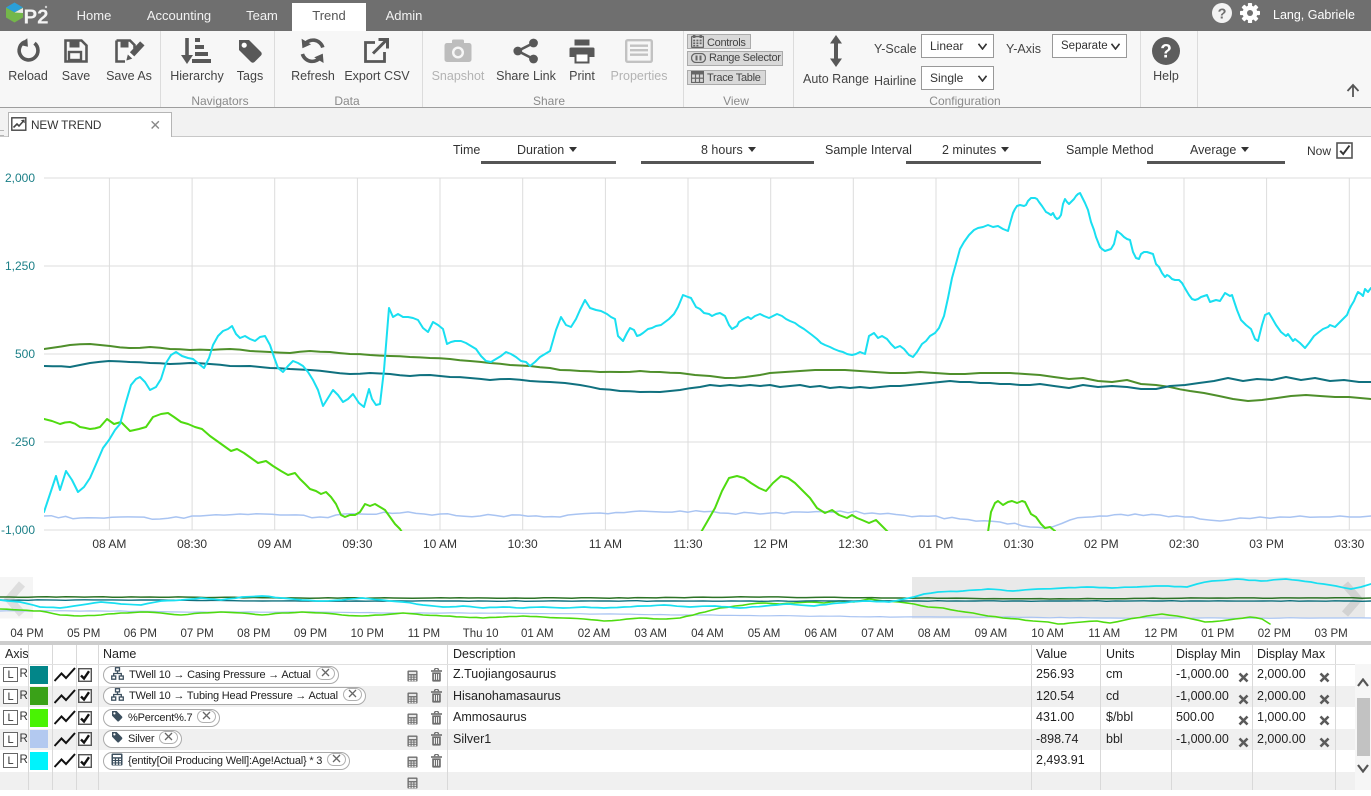 The height and width of the screenshot is (796, 1371). Describe the element at coordinates (853, 544) in the screenshot. I see `svg-text: 12:30` at that location.